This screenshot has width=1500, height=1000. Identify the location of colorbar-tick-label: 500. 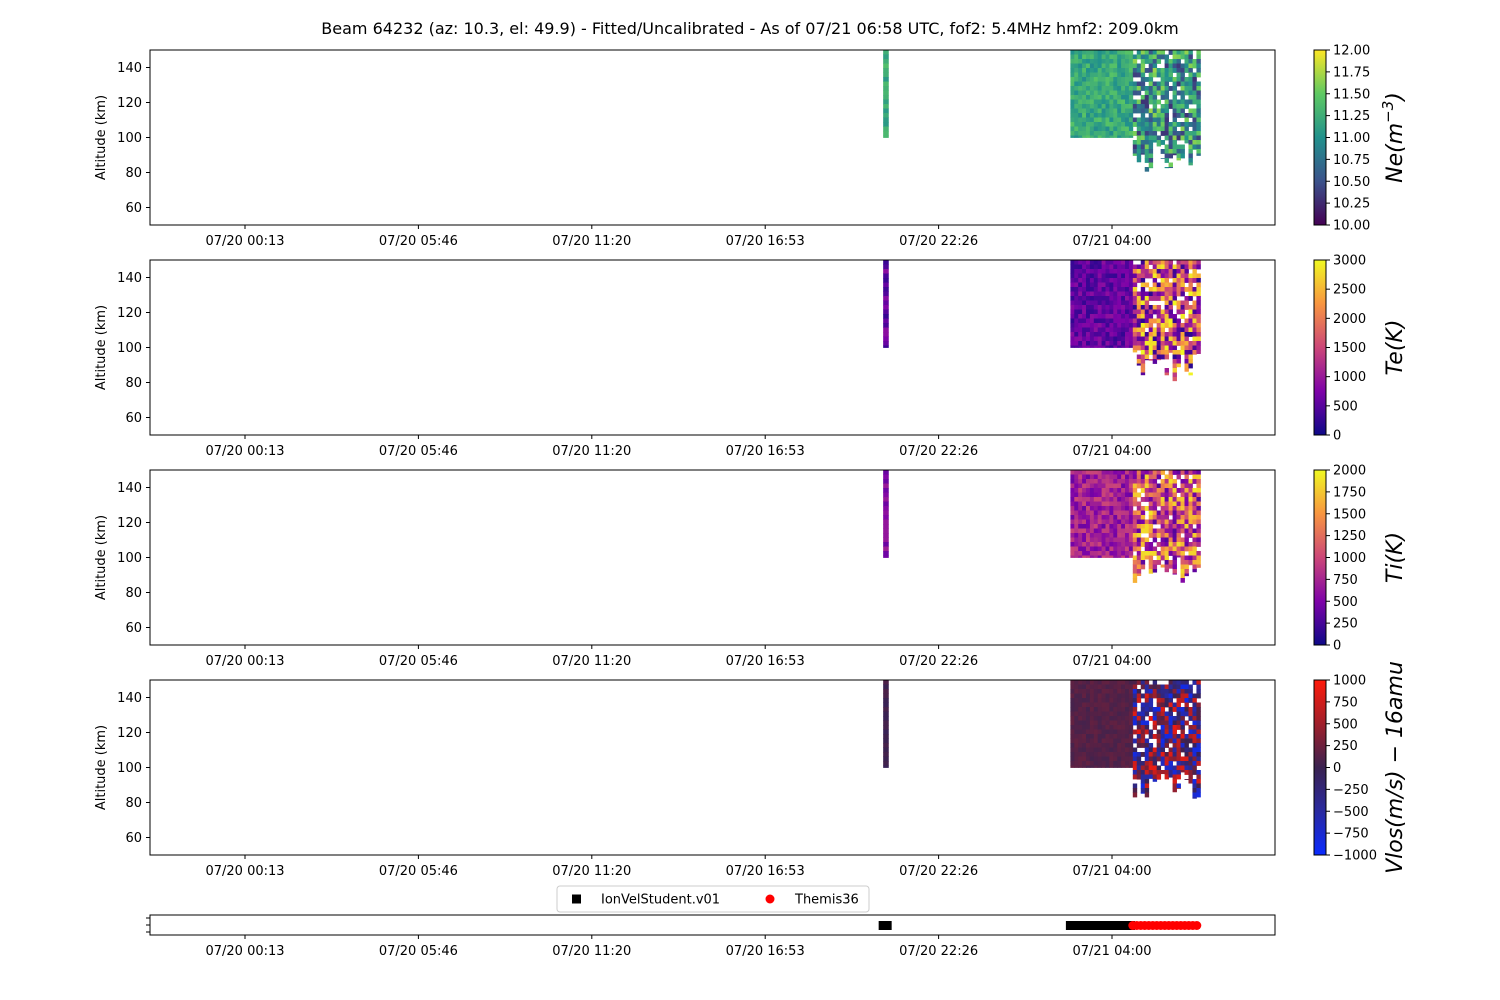
(1345, 602).